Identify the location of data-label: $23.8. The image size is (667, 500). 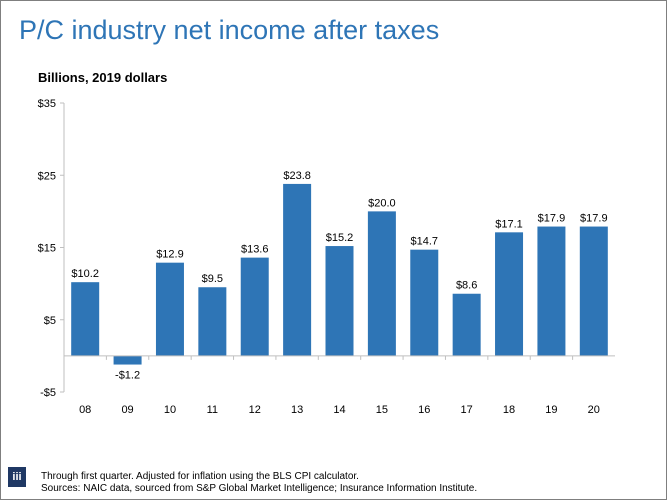
(297, 176).